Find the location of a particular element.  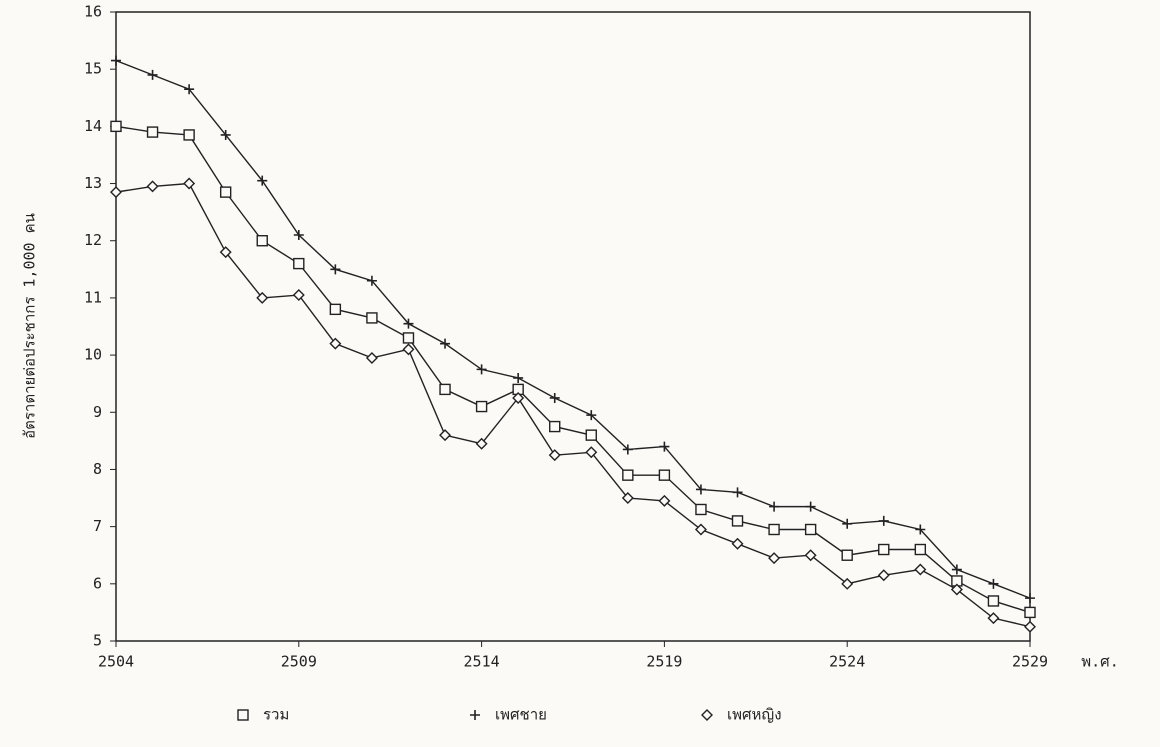

x-axis-label: พ.ศ. is located at coordinates (1099, 662).